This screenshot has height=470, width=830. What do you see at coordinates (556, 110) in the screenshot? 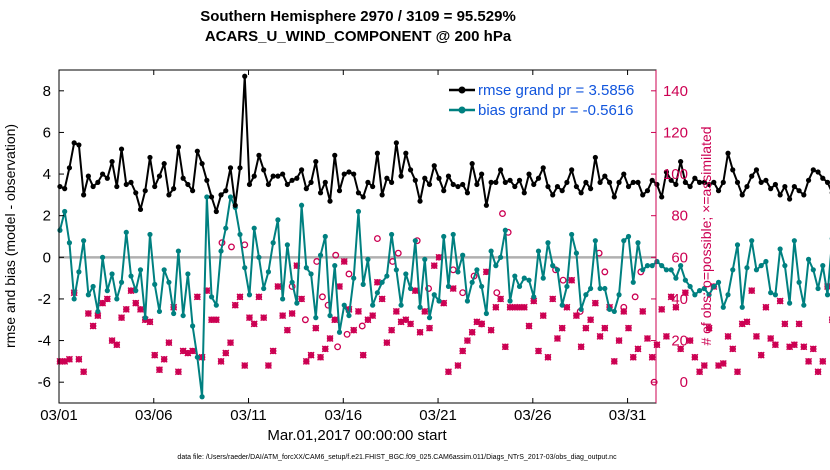
I see `legend-bias-label: bias grand pr = -0.5616` at bounding box center [556, 110].